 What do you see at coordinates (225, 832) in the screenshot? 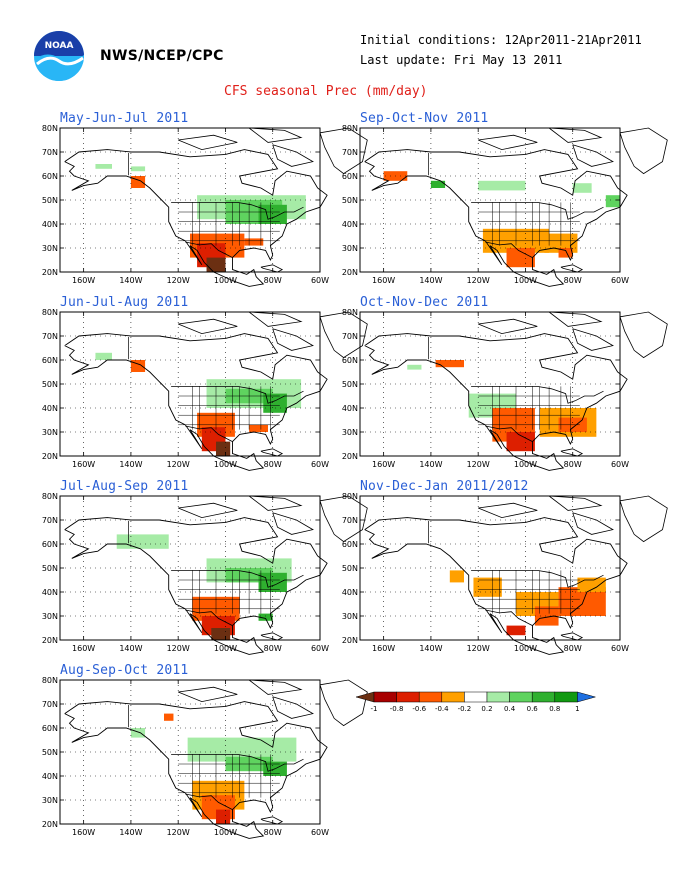
I see `lon-tick-label: 100W` at bounding box center [225, 832].